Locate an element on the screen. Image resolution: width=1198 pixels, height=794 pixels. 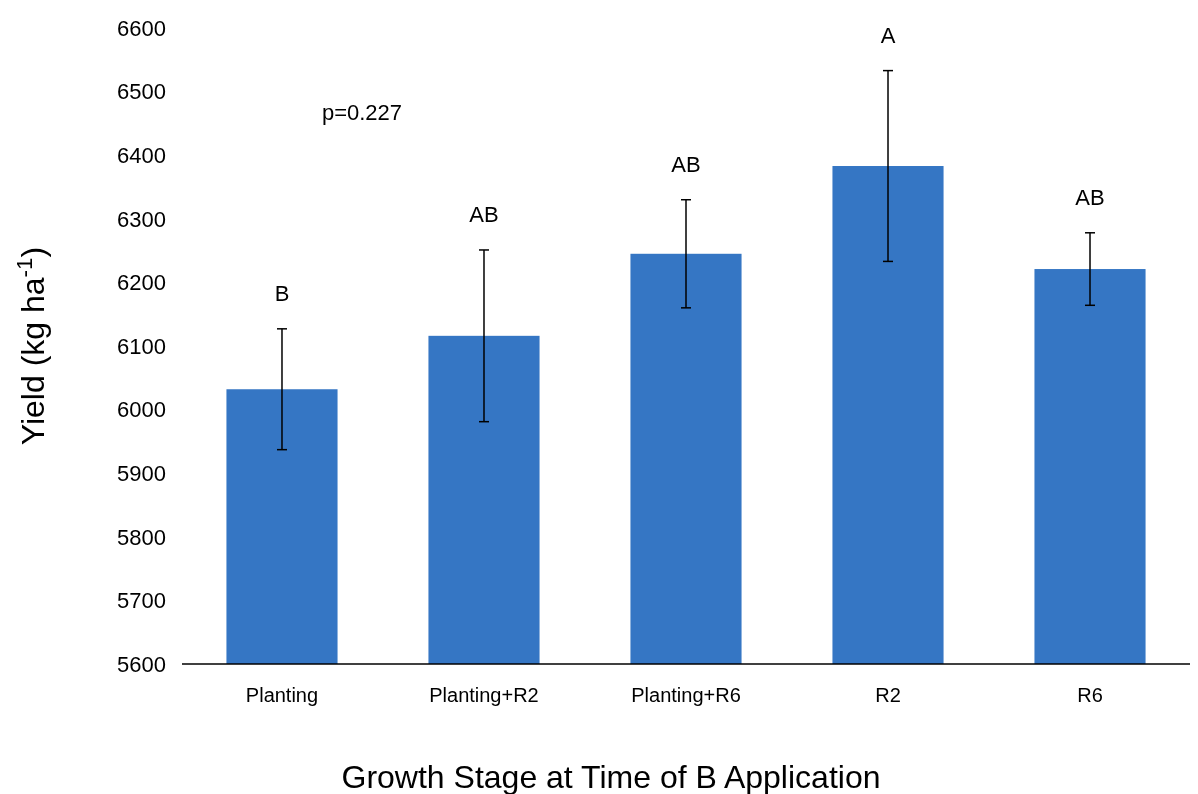
y-tick-label: 6100 is located at coordinates (141, 346).